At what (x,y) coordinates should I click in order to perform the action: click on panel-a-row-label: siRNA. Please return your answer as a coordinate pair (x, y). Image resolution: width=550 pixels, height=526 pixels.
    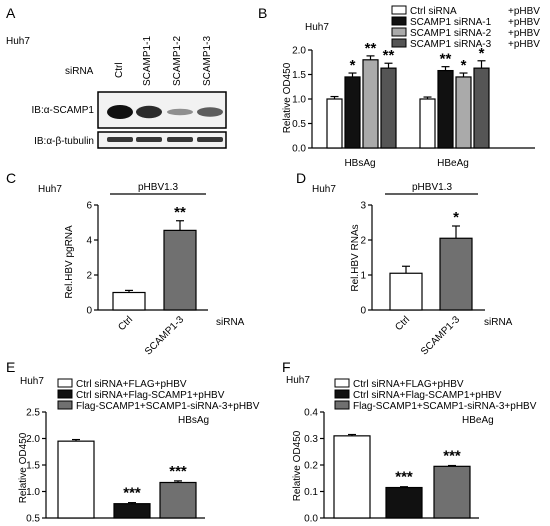
    Looking at the image, I should click on (79, 71).